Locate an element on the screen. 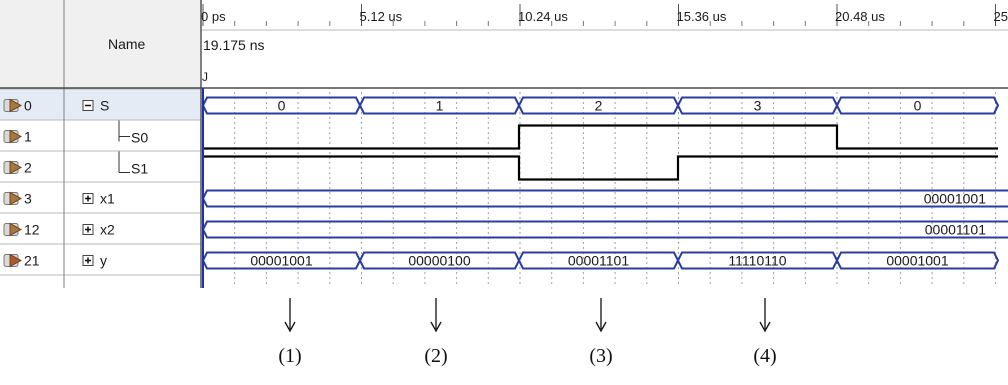 Image resolution: width=1008 pixels, height=385 pixels. annotation-label: (2) is located at coordinates (435, 356).